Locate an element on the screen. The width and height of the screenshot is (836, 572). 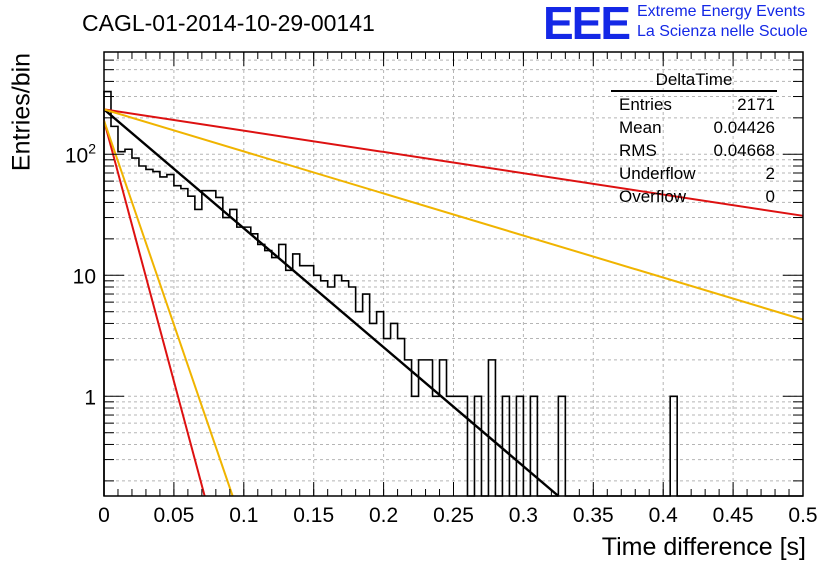
page-title: CAGL-01-2014-10-29-00141 is located at coordinates (228, 23).